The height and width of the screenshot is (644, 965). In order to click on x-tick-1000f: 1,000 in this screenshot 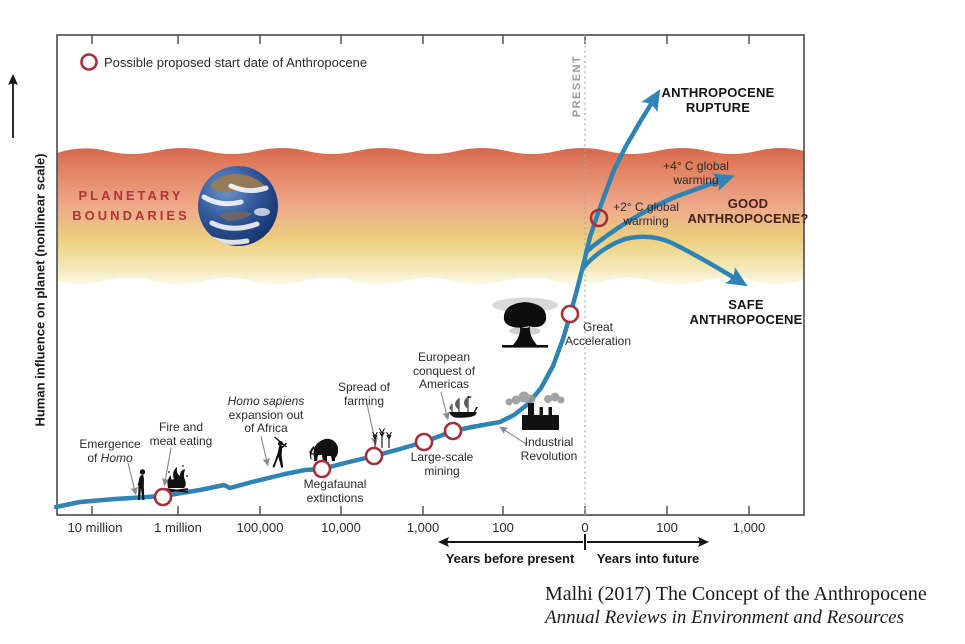, I will do `click(749, 527)`.